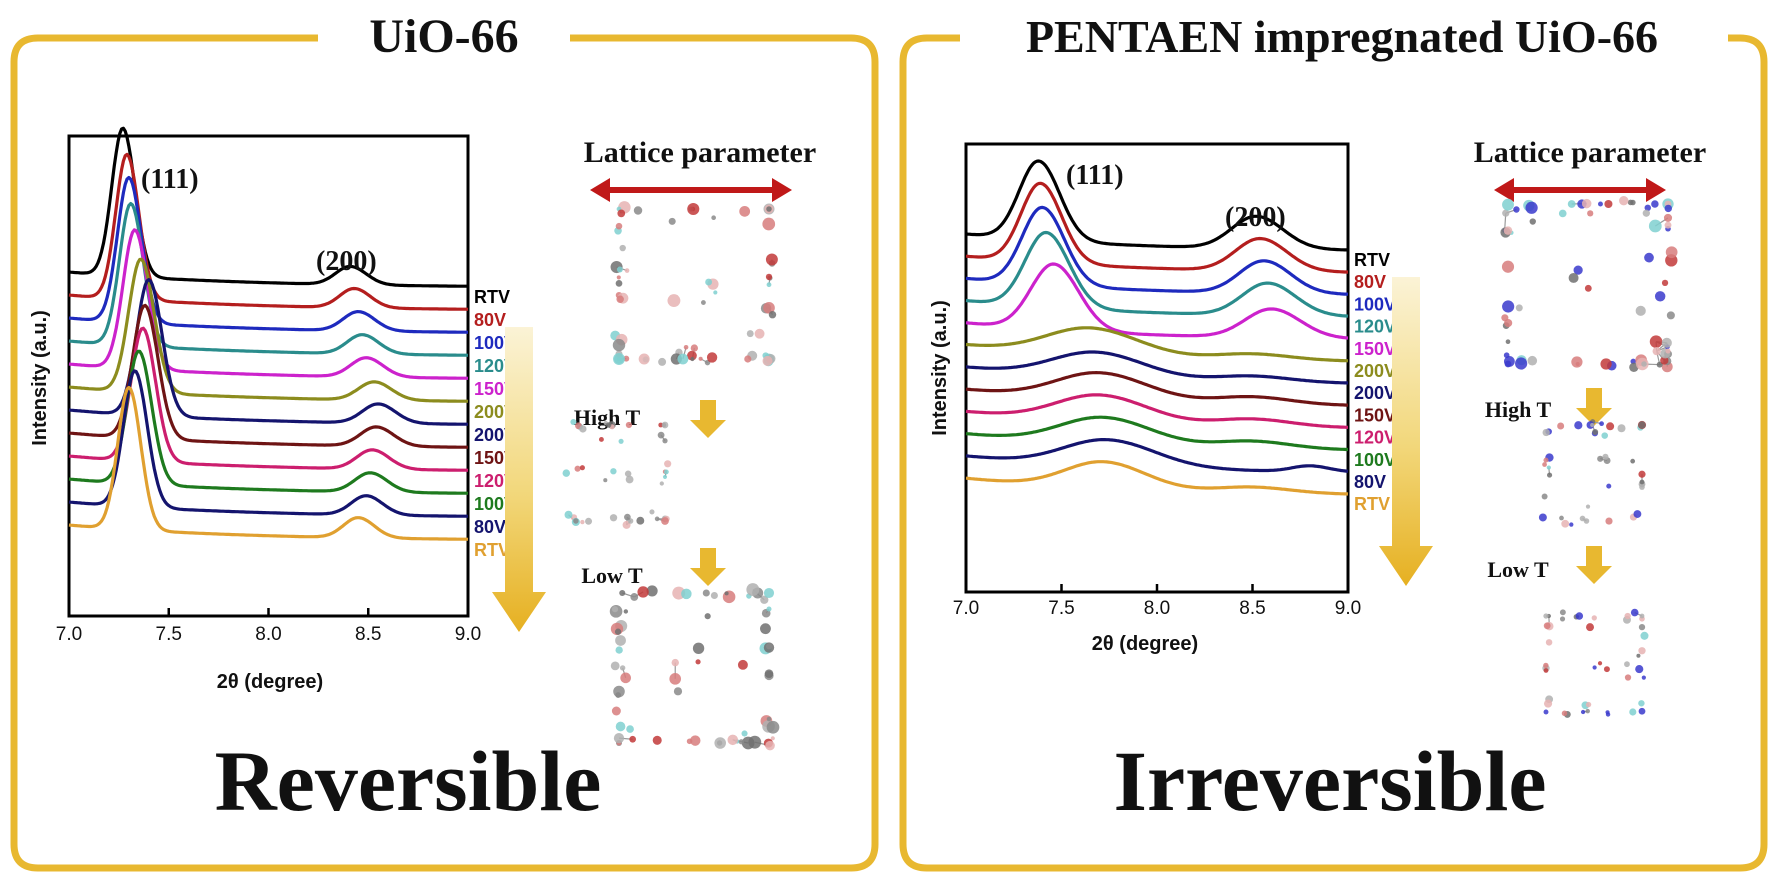  I want to click on high-t-label: High T, so click(1518, 409).